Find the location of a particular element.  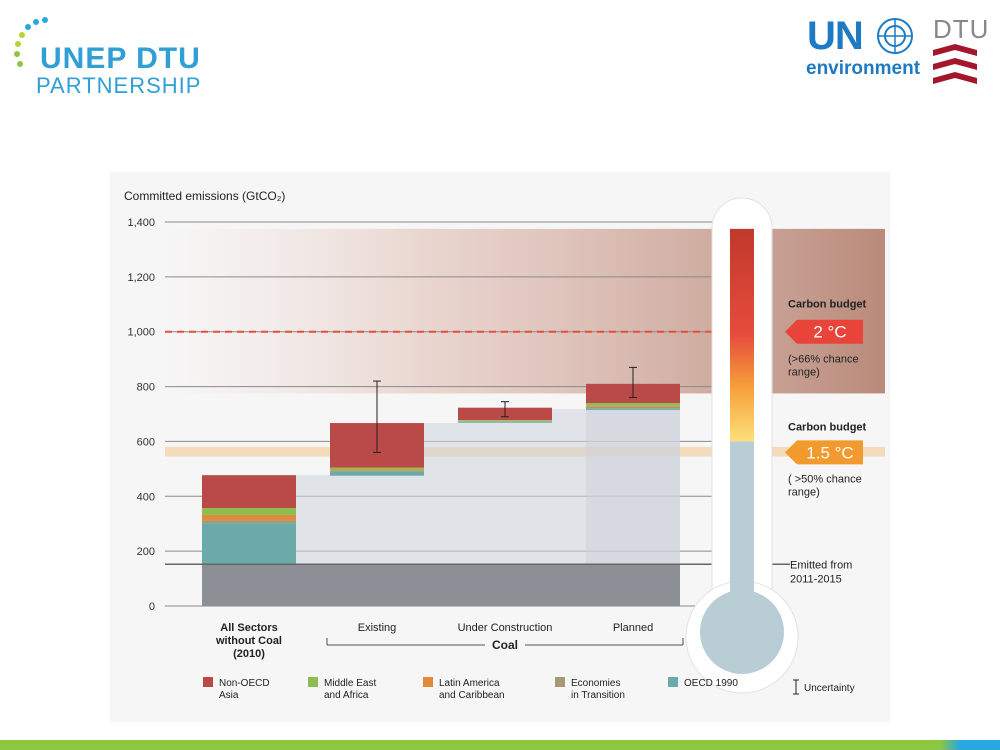

un-logo-text: UN is located at coordinates (835, 36).